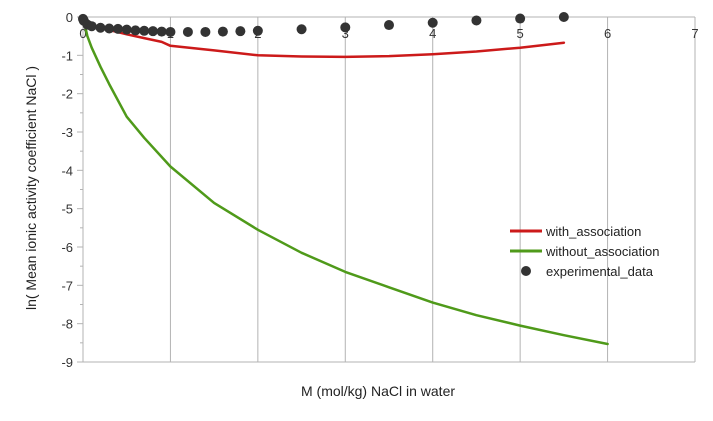 This screenshot has height=421, width=713. I want to click on y-tick-label: -4, so click(67, 170).